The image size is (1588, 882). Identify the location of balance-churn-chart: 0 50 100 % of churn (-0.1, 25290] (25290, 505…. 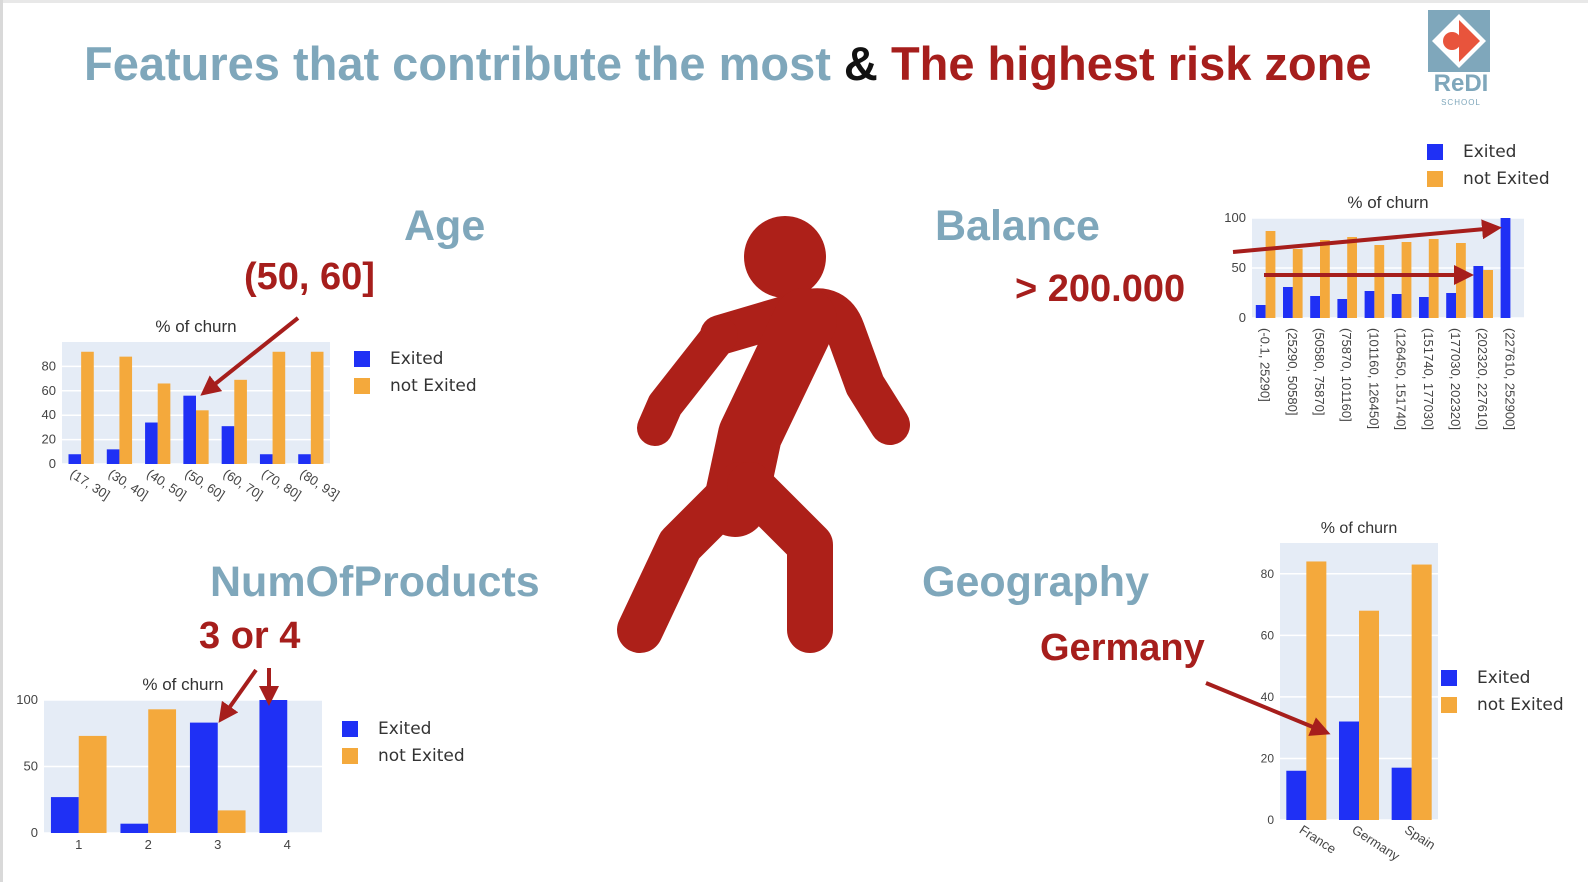
(1374, 311).